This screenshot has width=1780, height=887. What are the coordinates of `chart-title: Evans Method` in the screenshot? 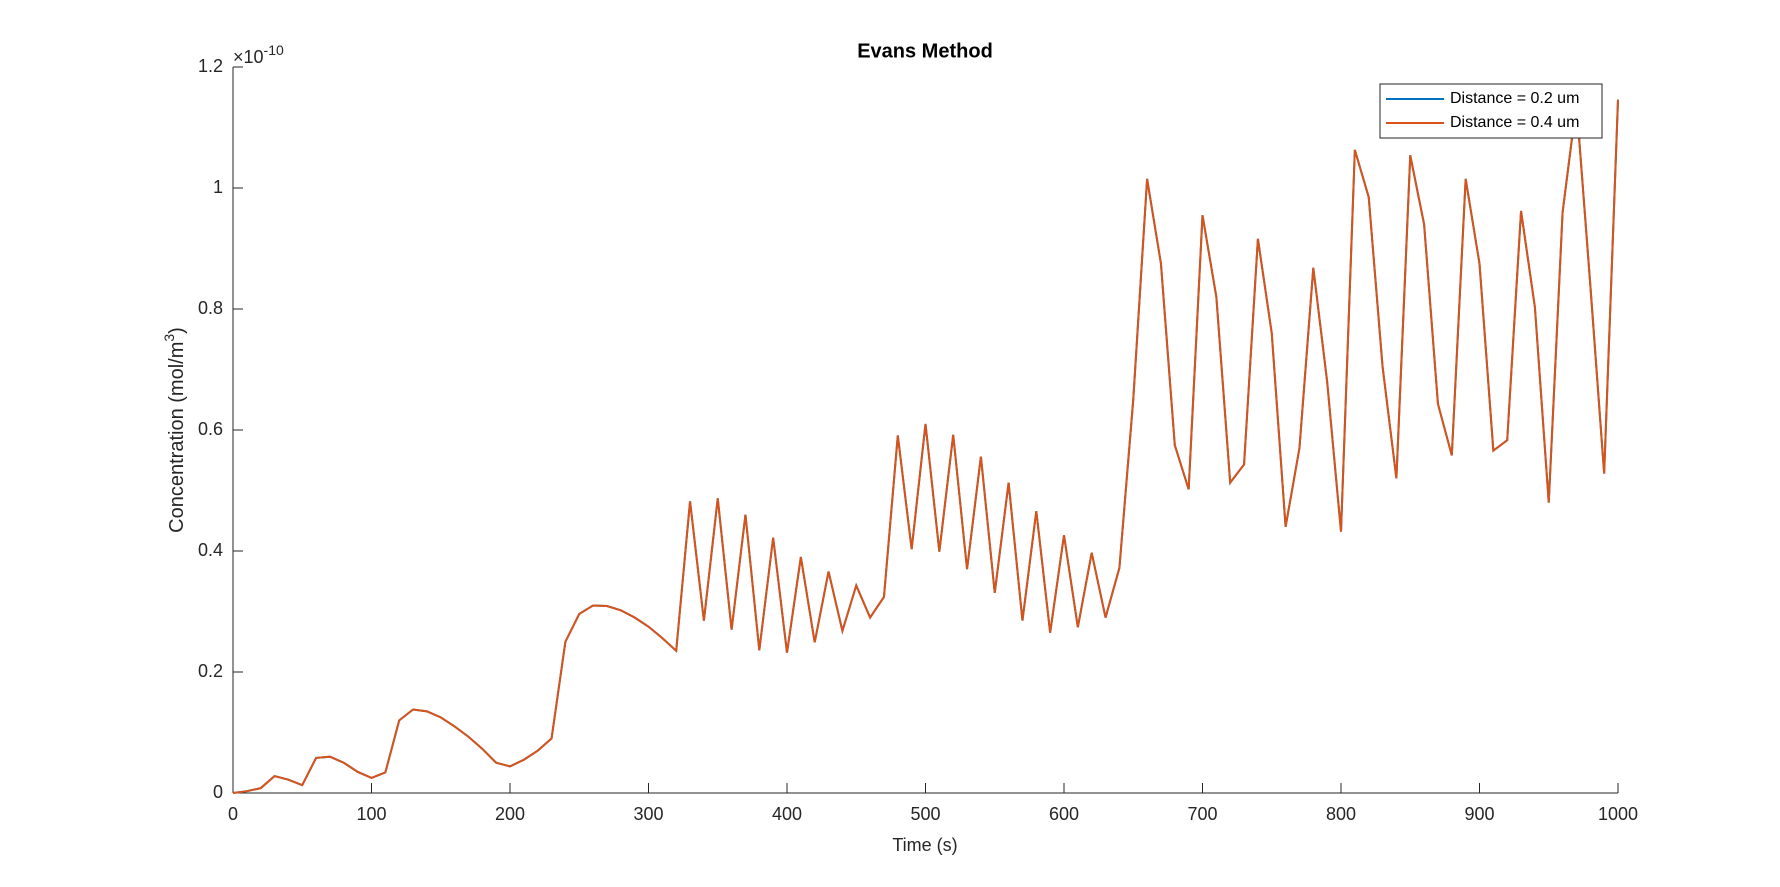 It's located at (925, 51).